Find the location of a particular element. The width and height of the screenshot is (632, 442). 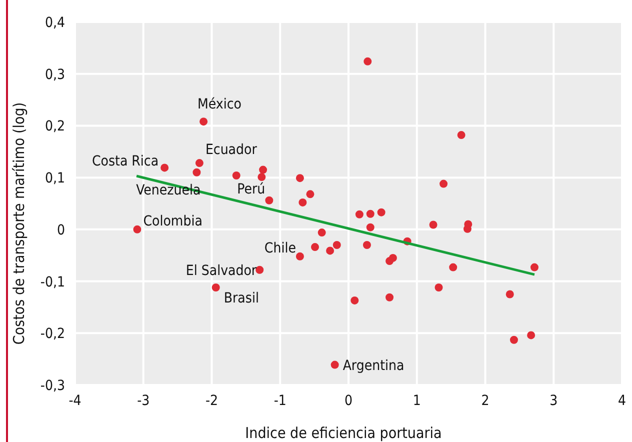

annotation: Colombia is located at coordinates (172, 221).